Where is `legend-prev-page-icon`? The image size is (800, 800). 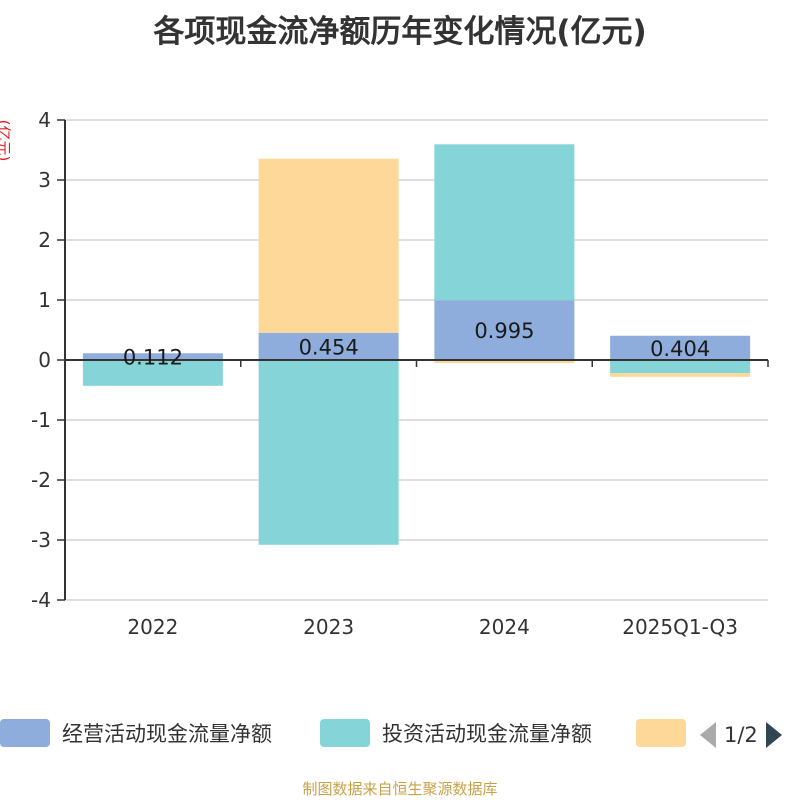
legend-prev-page-icon is located at coordinates (708, 735).